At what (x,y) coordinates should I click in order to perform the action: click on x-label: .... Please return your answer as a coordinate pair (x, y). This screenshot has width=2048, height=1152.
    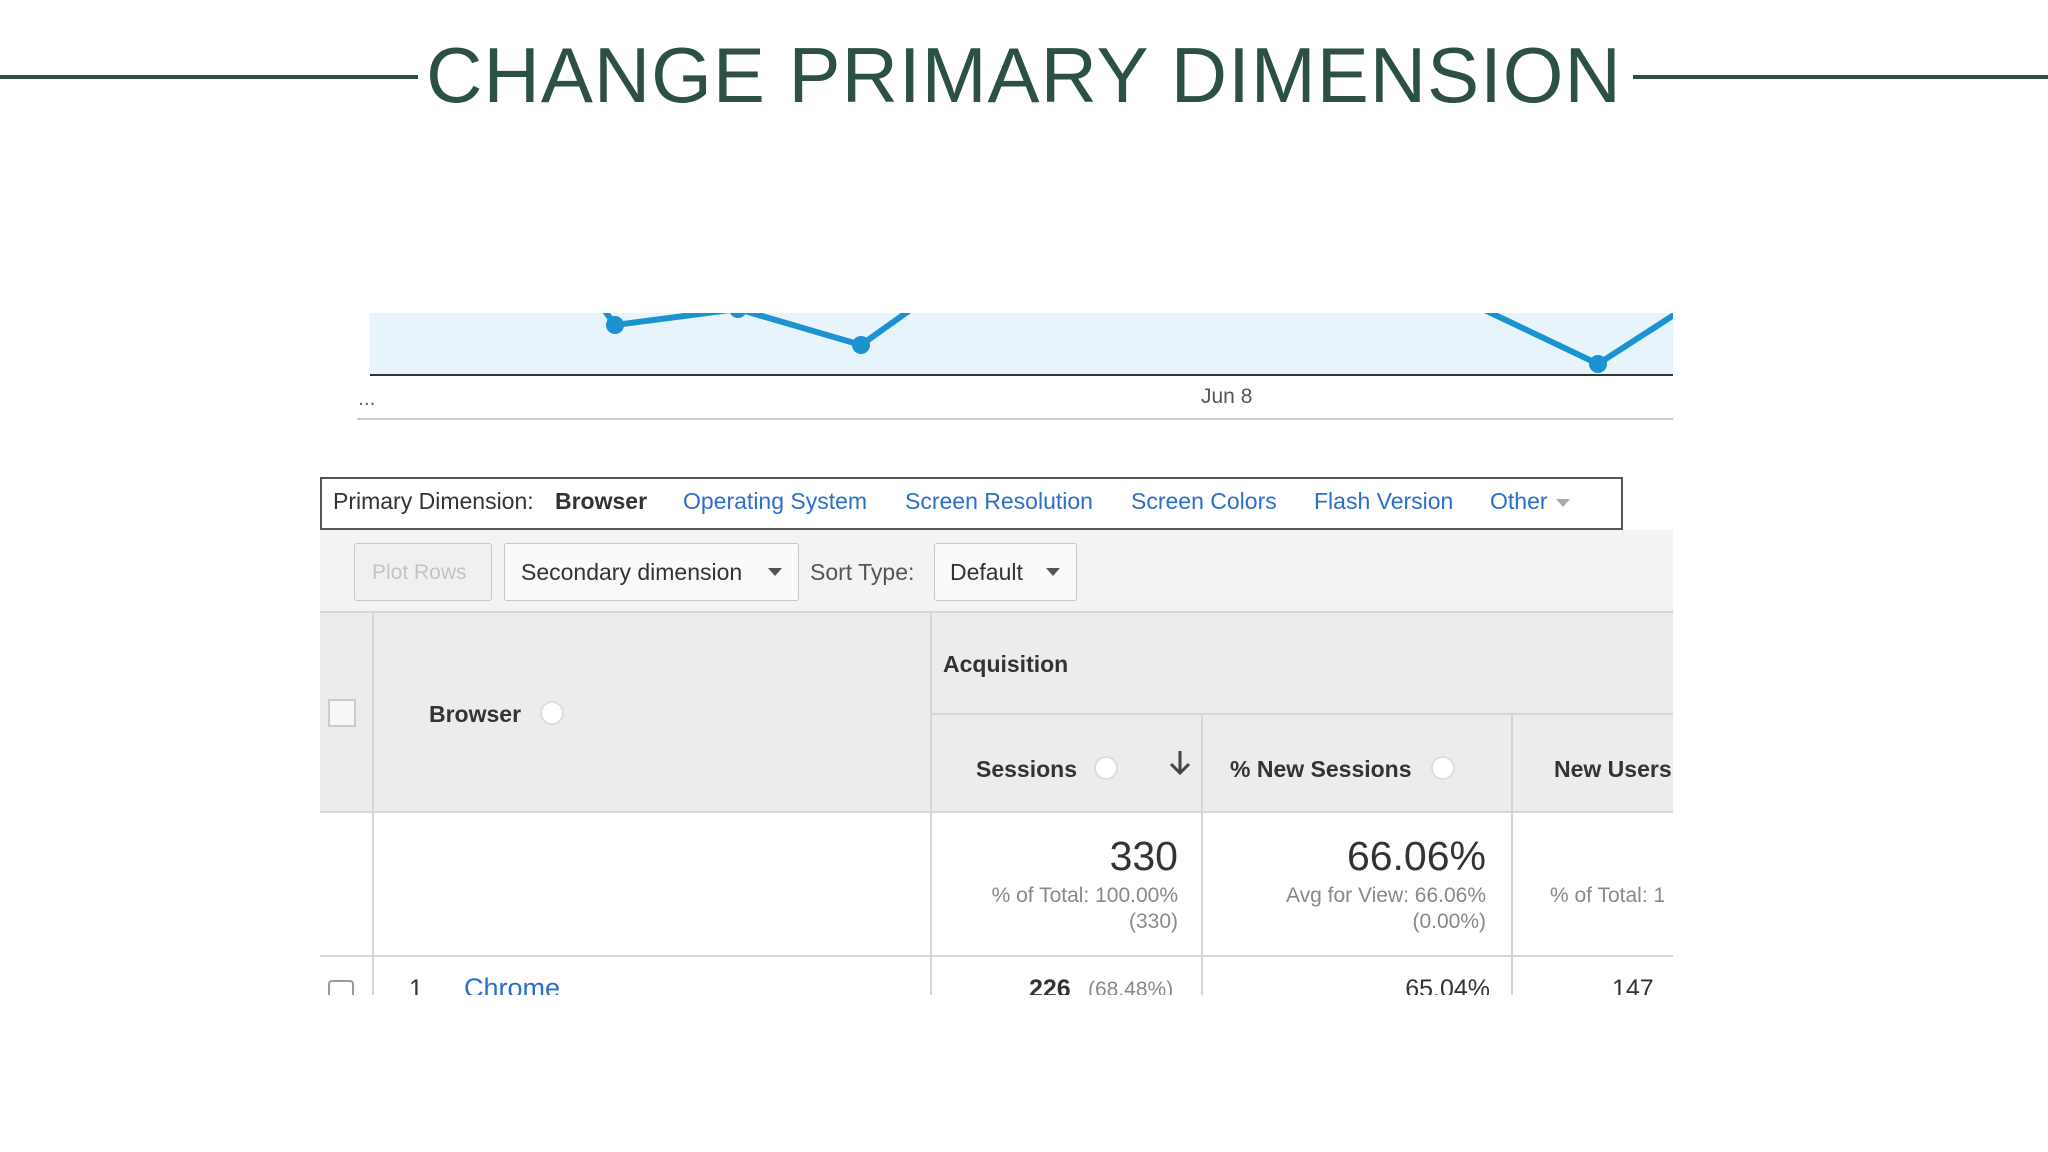
    Looking at the image, I should click on (367, 398).